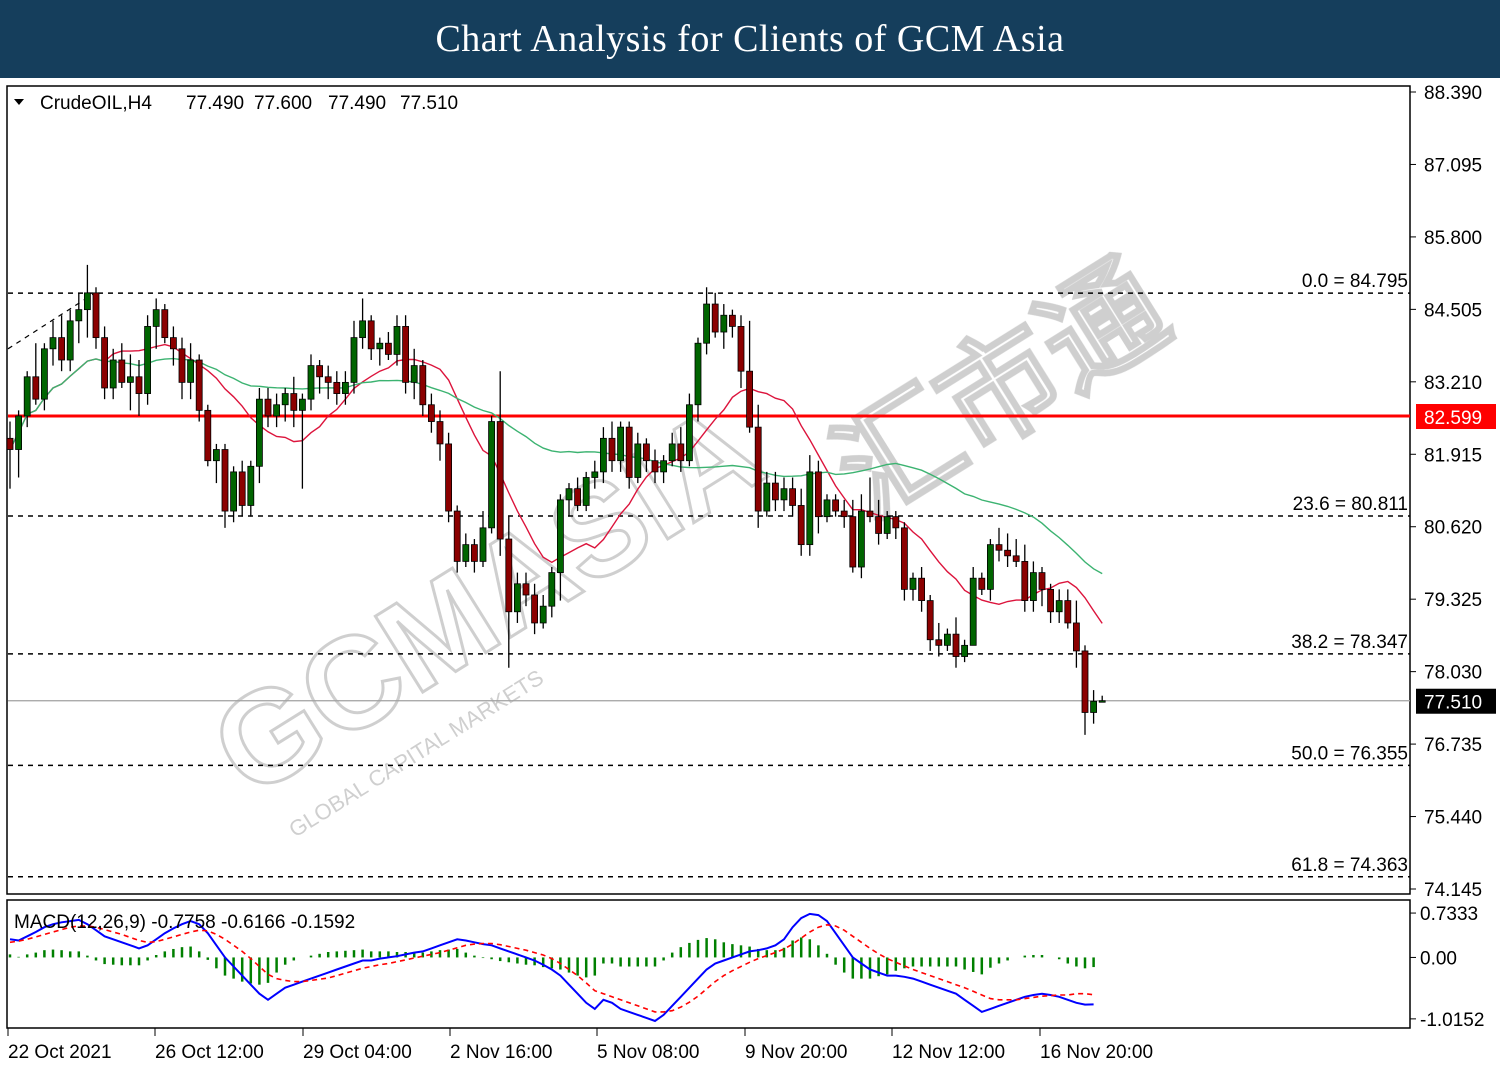  What do you see at coordinates (1453, 818) in the screenshot?
I see `y-tick-label: 75.440` at bounding box center [1453, 818].